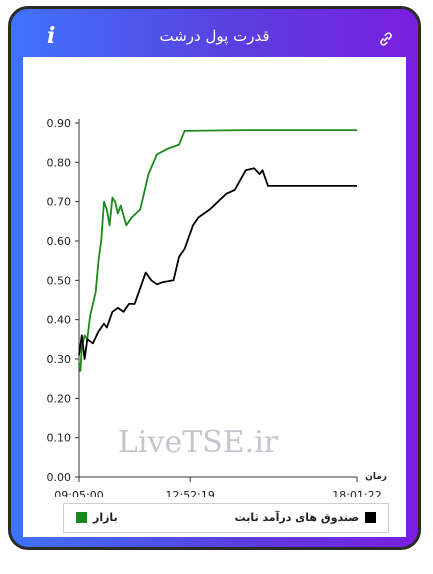  What do you see at coordinates (59, 320) in the screenshot?
I see `y-tick-label: 0.40` at bounding box center [59, 320].